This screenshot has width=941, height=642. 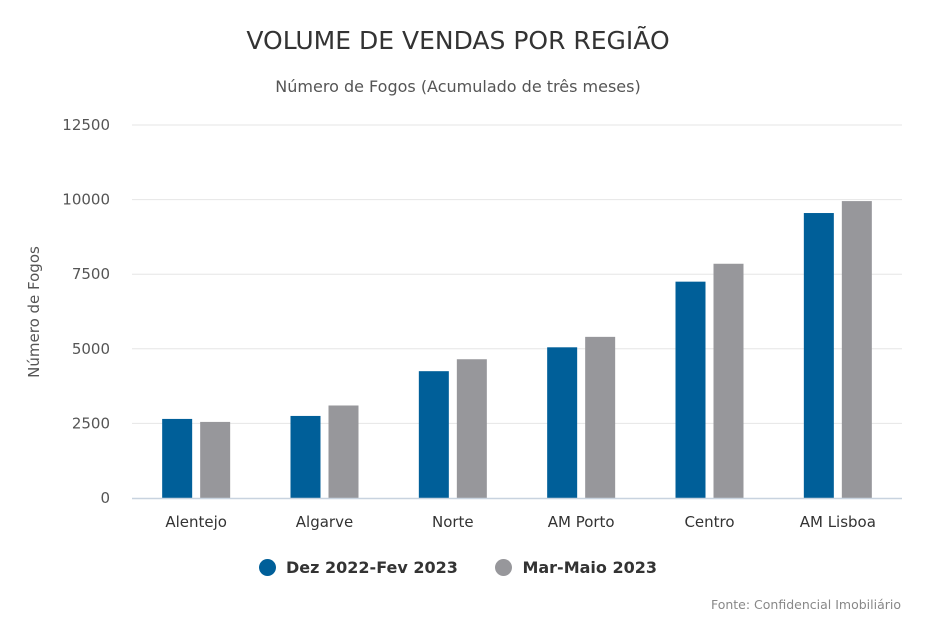 I want to click on legend: Dez 2022-Fev 2023 Mar-Maio 2023, so click(x=458, y=569).